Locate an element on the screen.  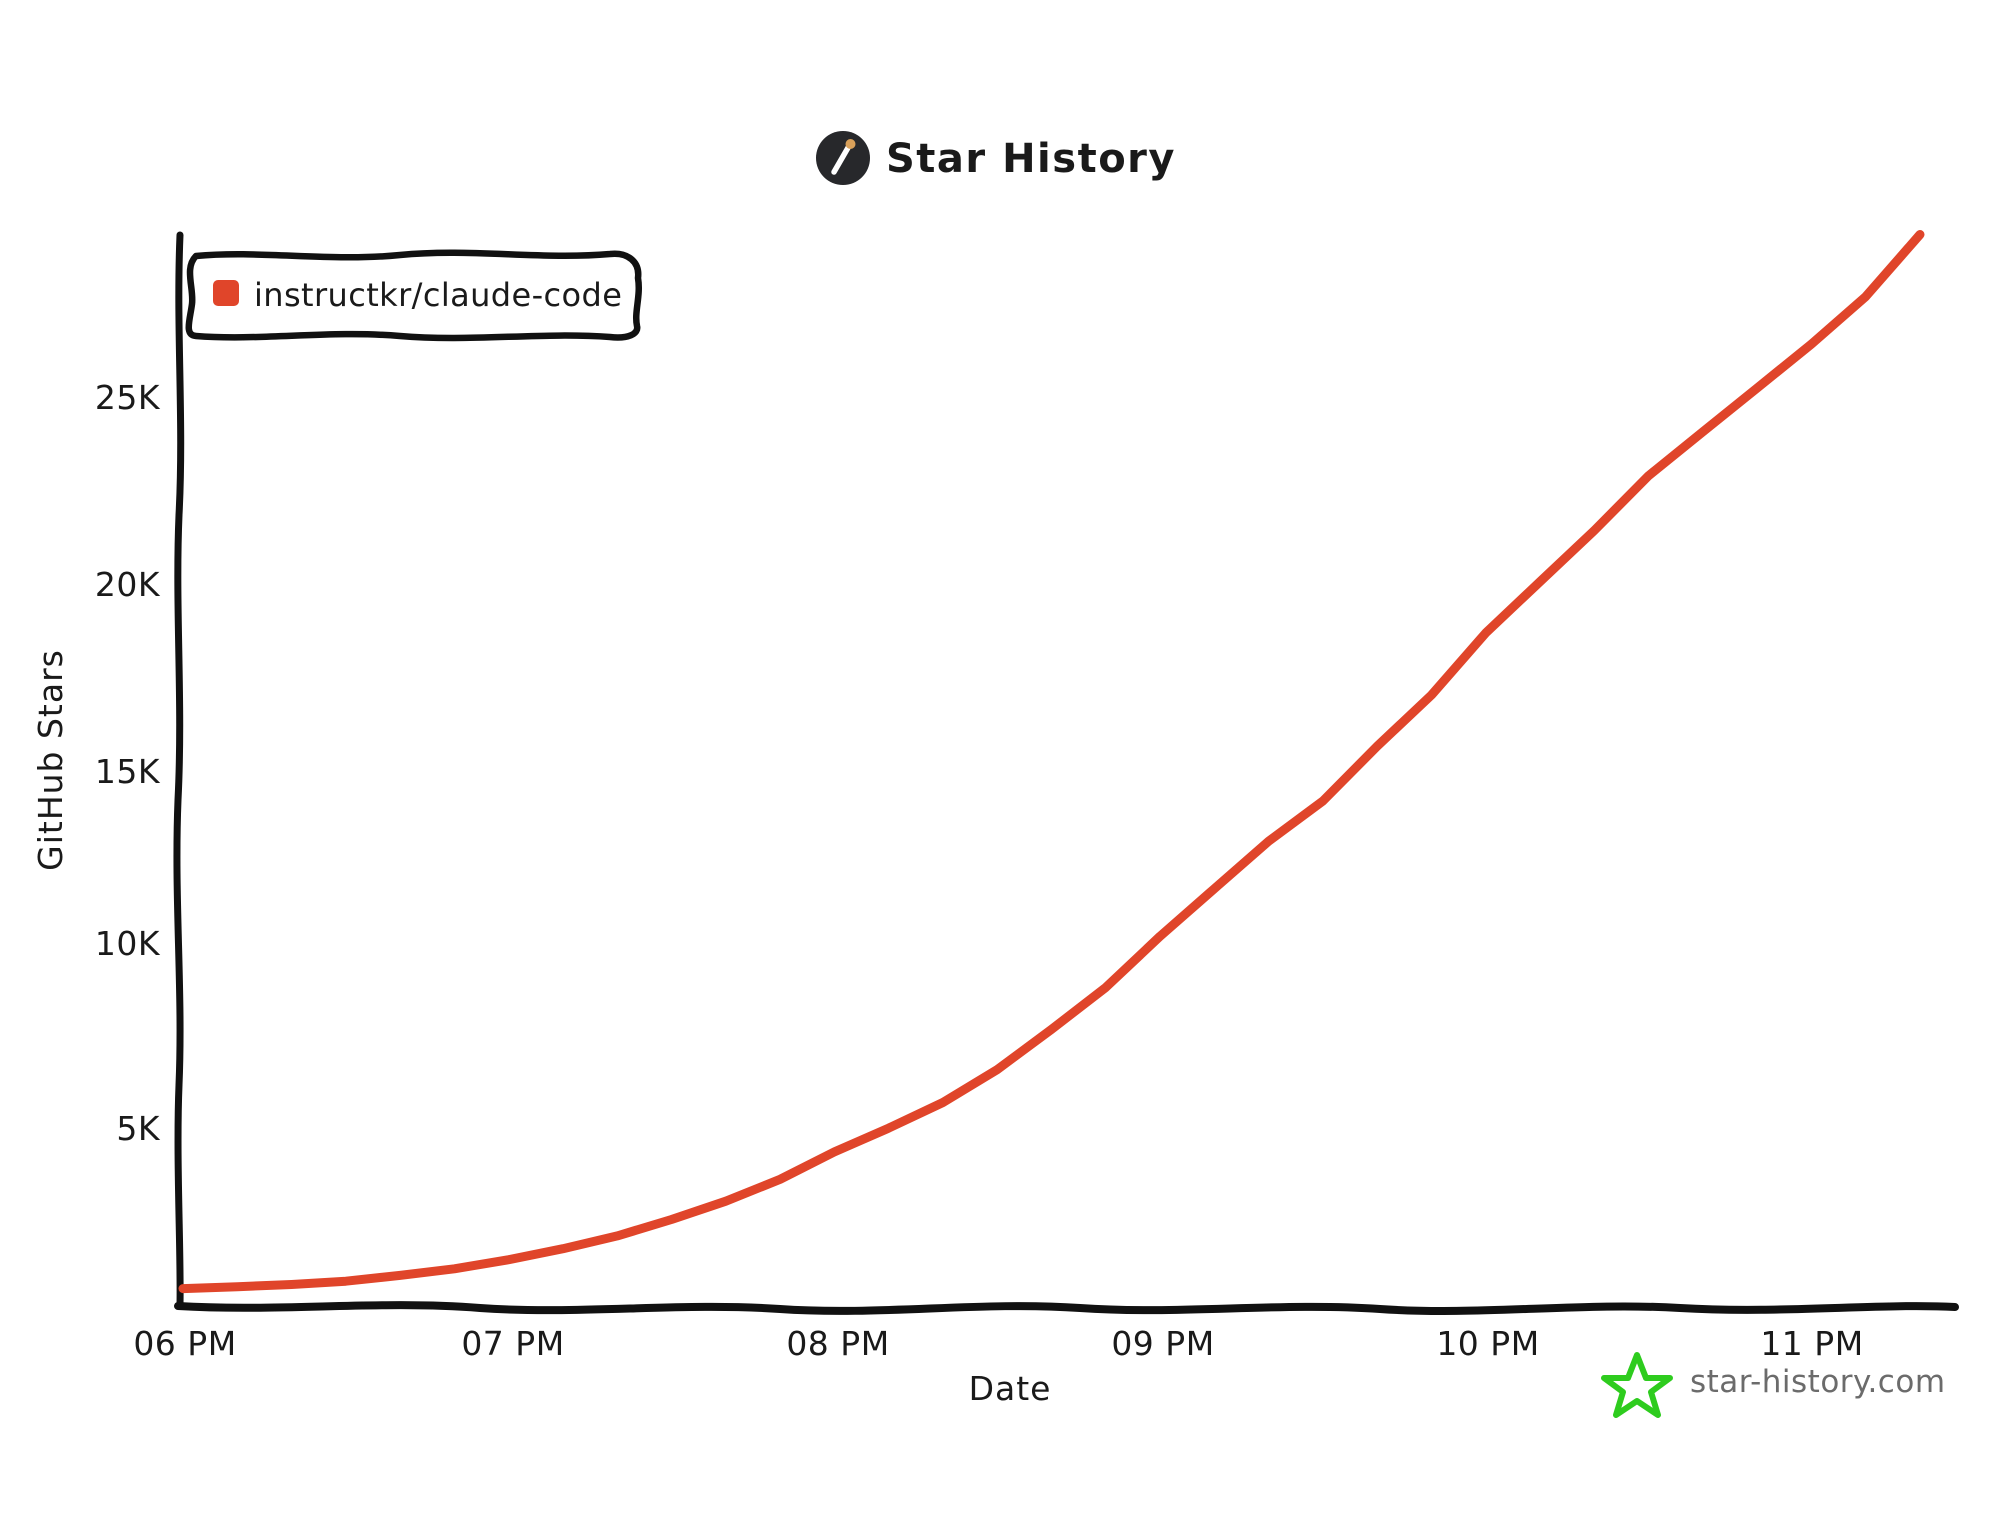
legend: instructkr/claude-code is located at coordinates (413, 295).